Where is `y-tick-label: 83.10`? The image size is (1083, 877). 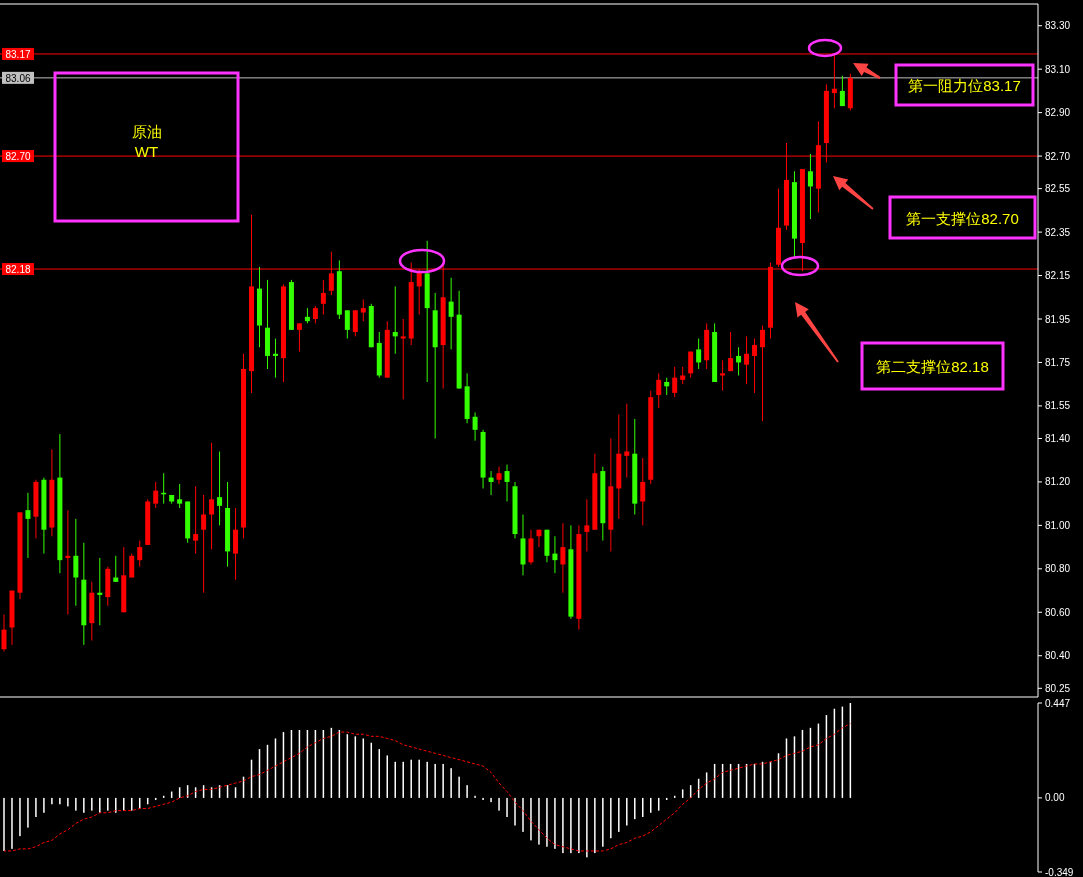
y-tick-label: 83.10 is located at coordinates (1058, 69).